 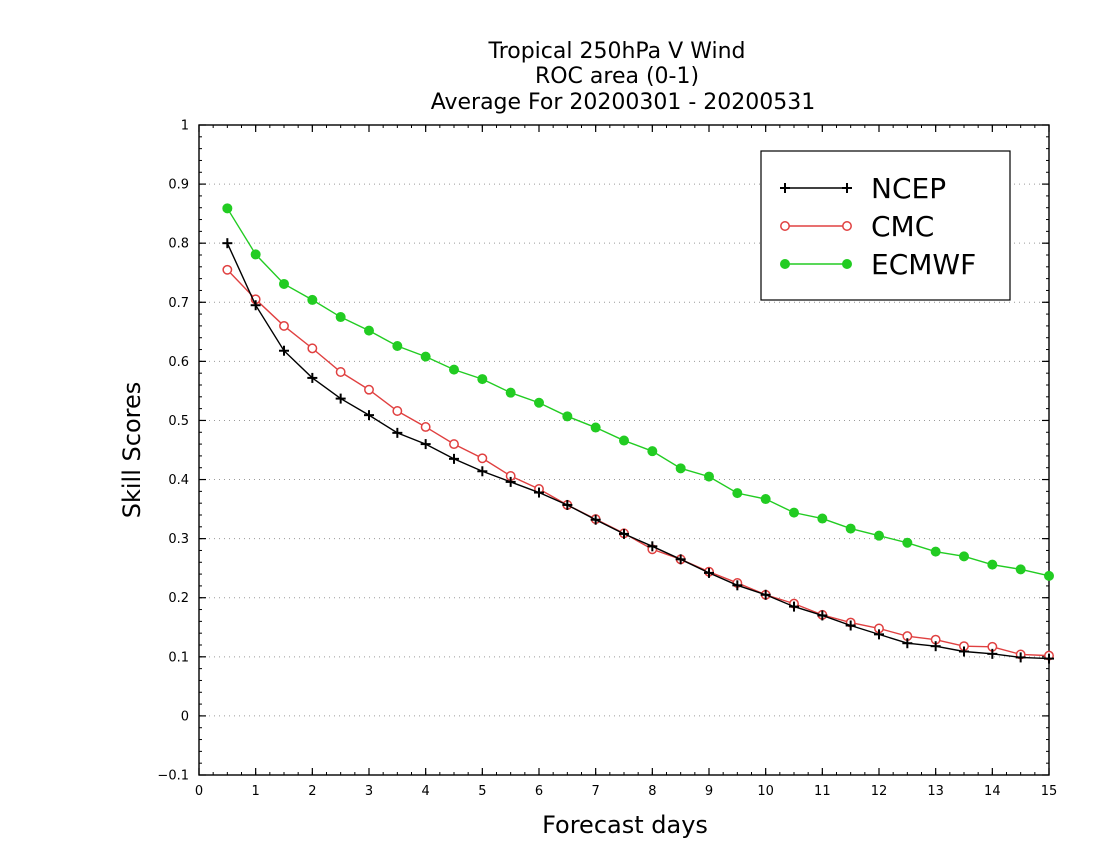 I want to click on x-tick-label-6: 6, so click(x=539, y=791).